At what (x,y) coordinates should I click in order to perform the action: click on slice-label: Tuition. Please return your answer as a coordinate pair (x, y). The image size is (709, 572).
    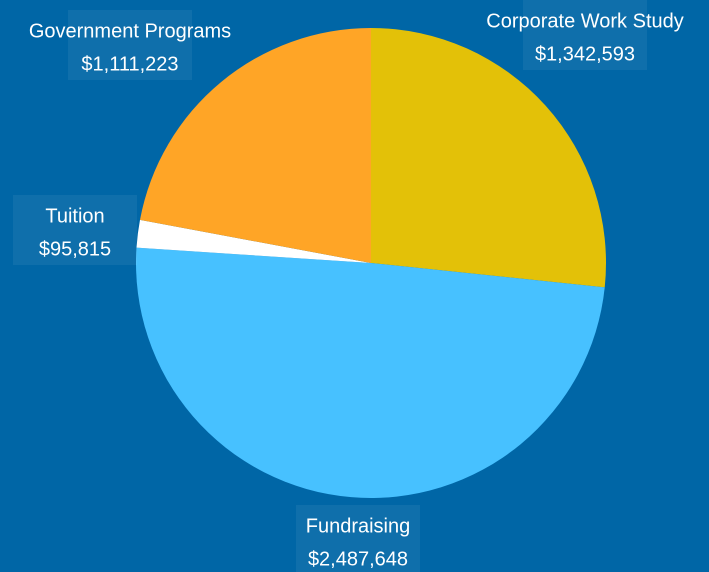
    Looking at the image, I should click on (74, 216).